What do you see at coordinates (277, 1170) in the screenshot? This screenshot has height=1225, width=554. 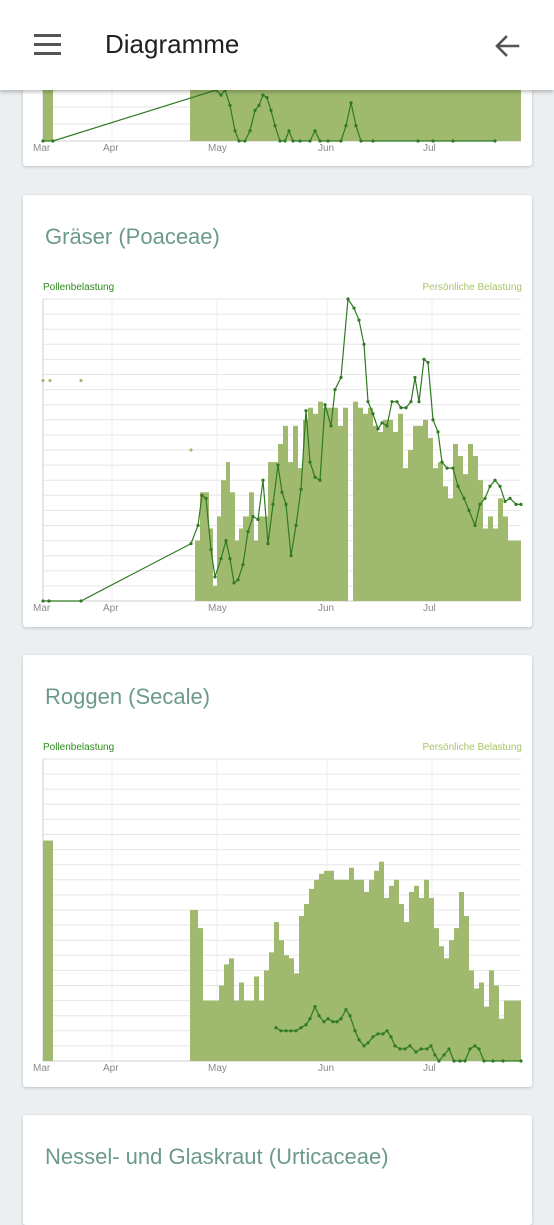 I see `chart-card-nessel: Nessel- und Glaskraut (Urticaceae)` at bounding box center [277, 1170].